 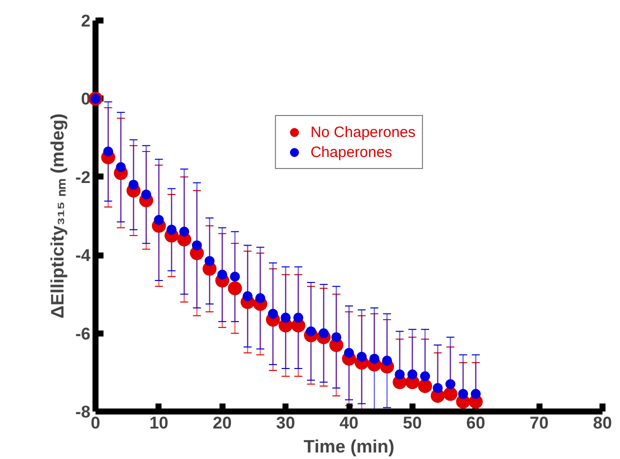 I want to click on legend-label: No Chaperones, so click(x=363, y=132).